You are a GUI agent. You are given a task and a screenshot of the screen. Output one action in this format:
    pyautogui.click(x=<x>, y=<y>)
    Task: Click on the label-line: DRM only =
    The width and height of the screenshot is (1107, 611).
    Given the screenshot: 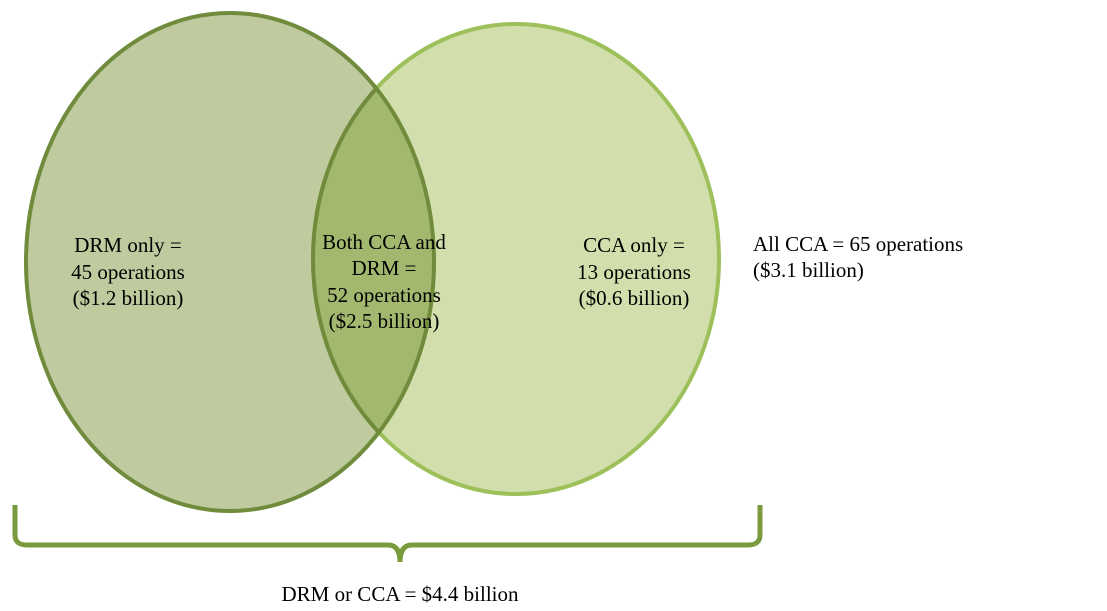 What is the action you would take?
    pyautogui.click(x=128, y=245)
    